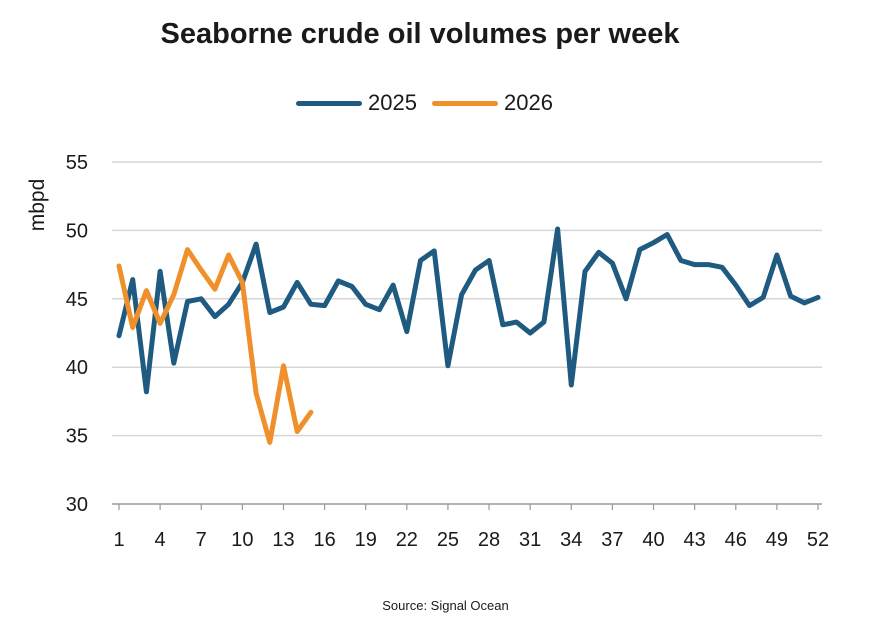 Image resolution: width=891 pixels, height=636 pixels. What do you see at coordinates (818, 540) in the screenshot?
I see `x-tick-label: 52` at bounding box center [818, 540].